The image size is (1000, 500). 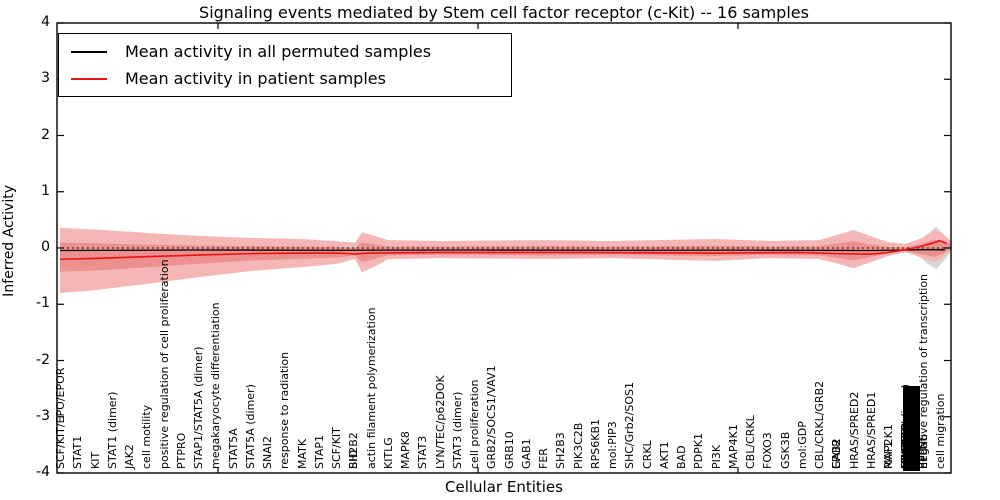 What do you see at coordinates (89, 78) in the screenshot?
I see `patient-line-swatch` at bounding box center [89, 78].